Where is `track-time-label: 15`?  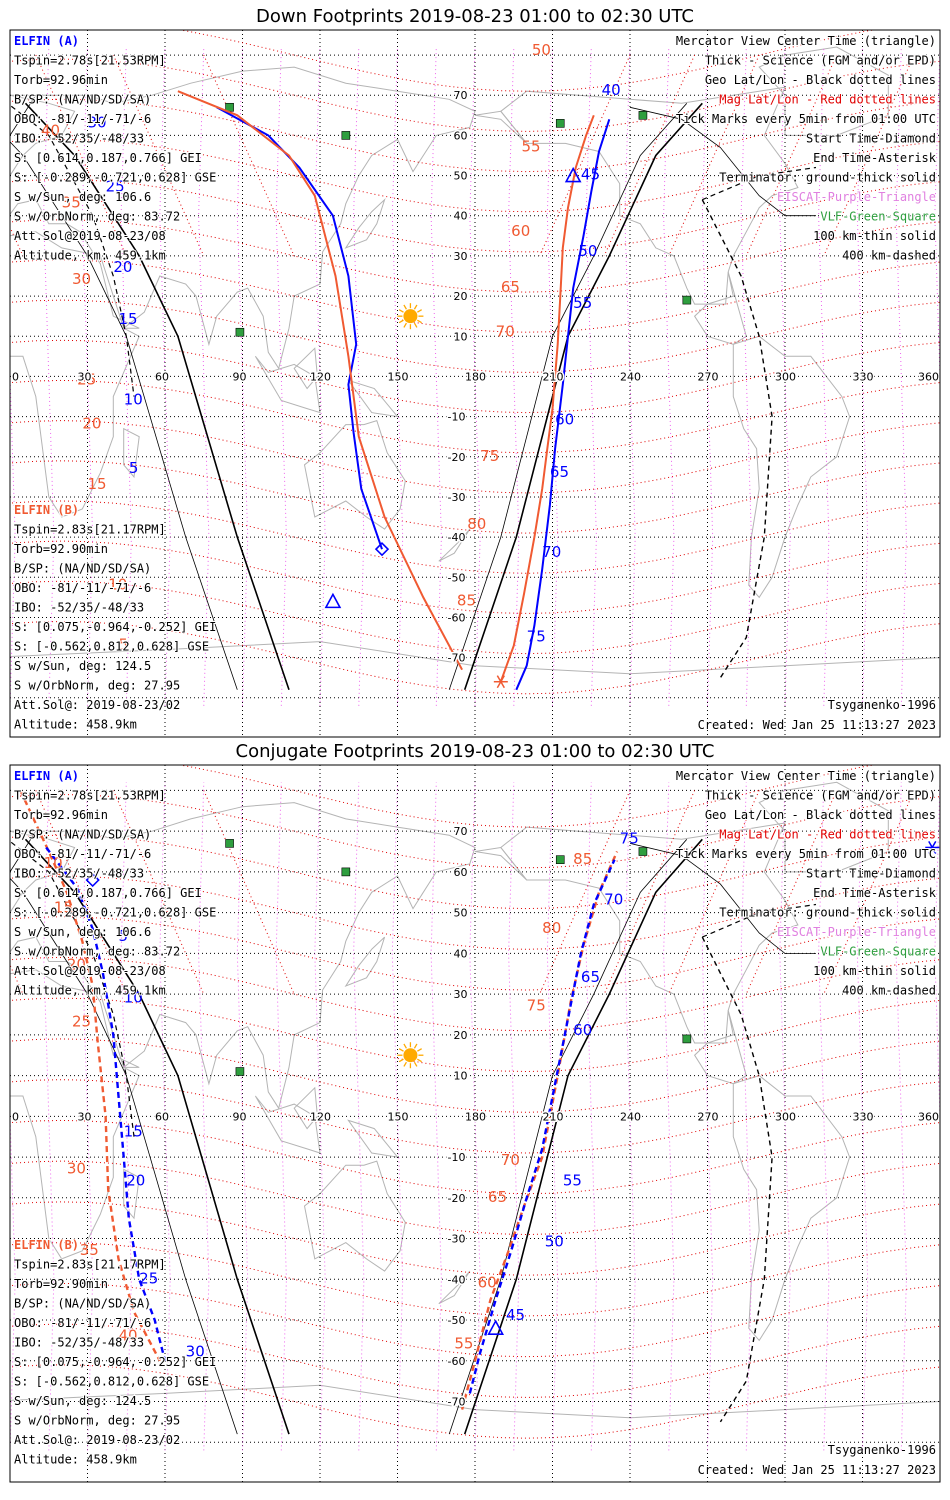 track-time-label: 15 is located at coordinates (128, 319).